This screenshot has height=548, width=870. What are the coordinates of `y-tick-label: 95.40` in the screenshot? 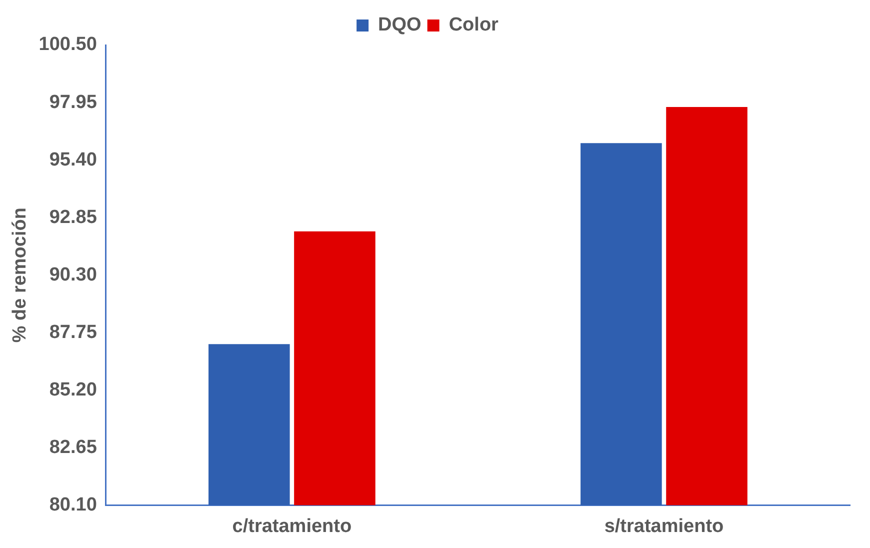 It's located at (73, 159).